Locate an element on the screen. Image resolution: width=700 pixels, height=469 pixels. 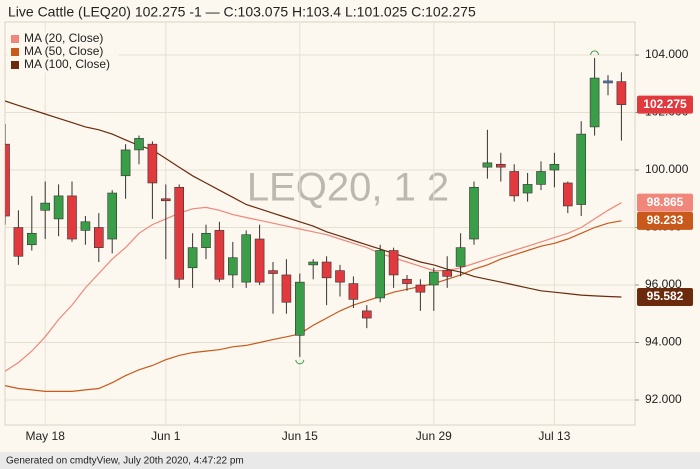
low-marker is located at coordinates (300, 362).